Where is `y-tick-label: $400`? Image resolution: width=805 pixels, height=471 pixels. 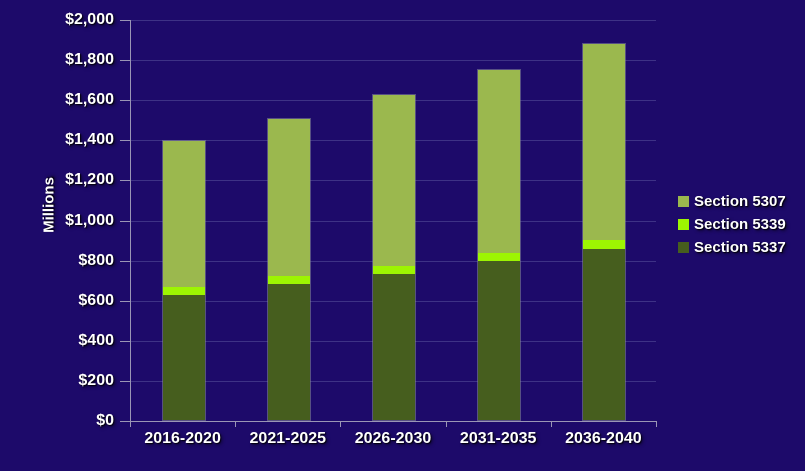 y-tick-label: $400 is located at coordinates (96, 340).